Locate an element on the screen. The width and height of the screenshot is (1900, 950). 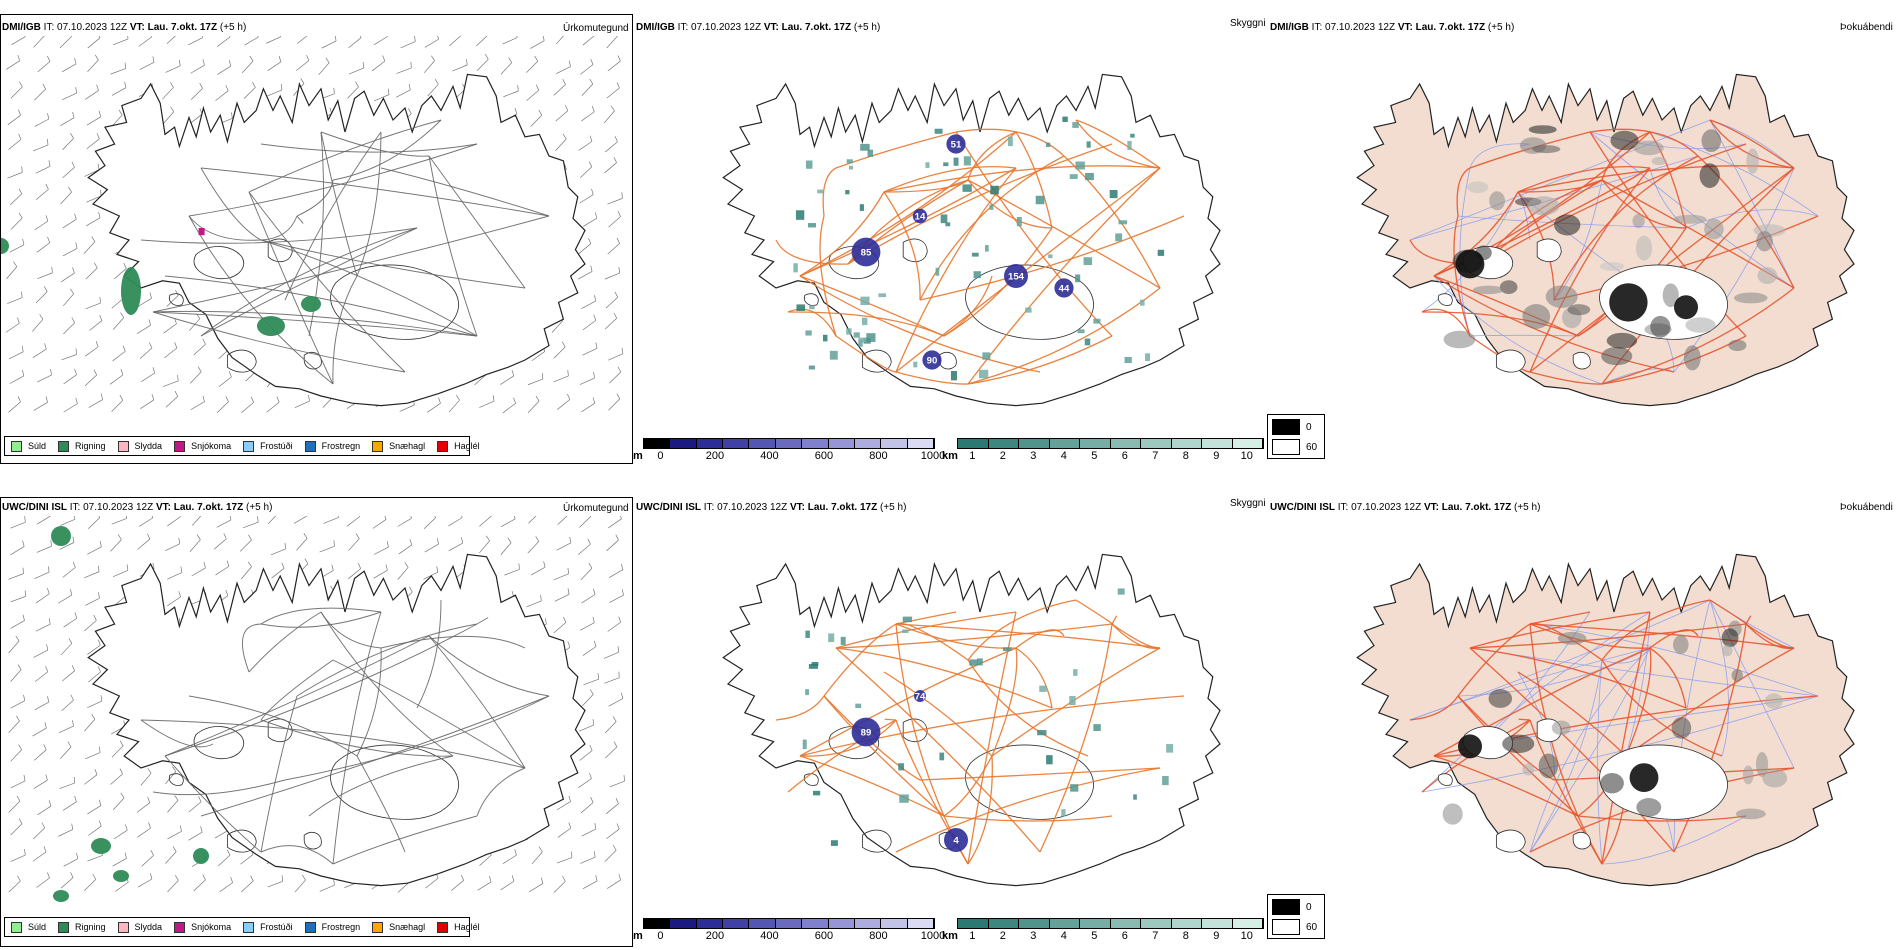
precip-legend-item: Súld is located at coordinates (28, 927).